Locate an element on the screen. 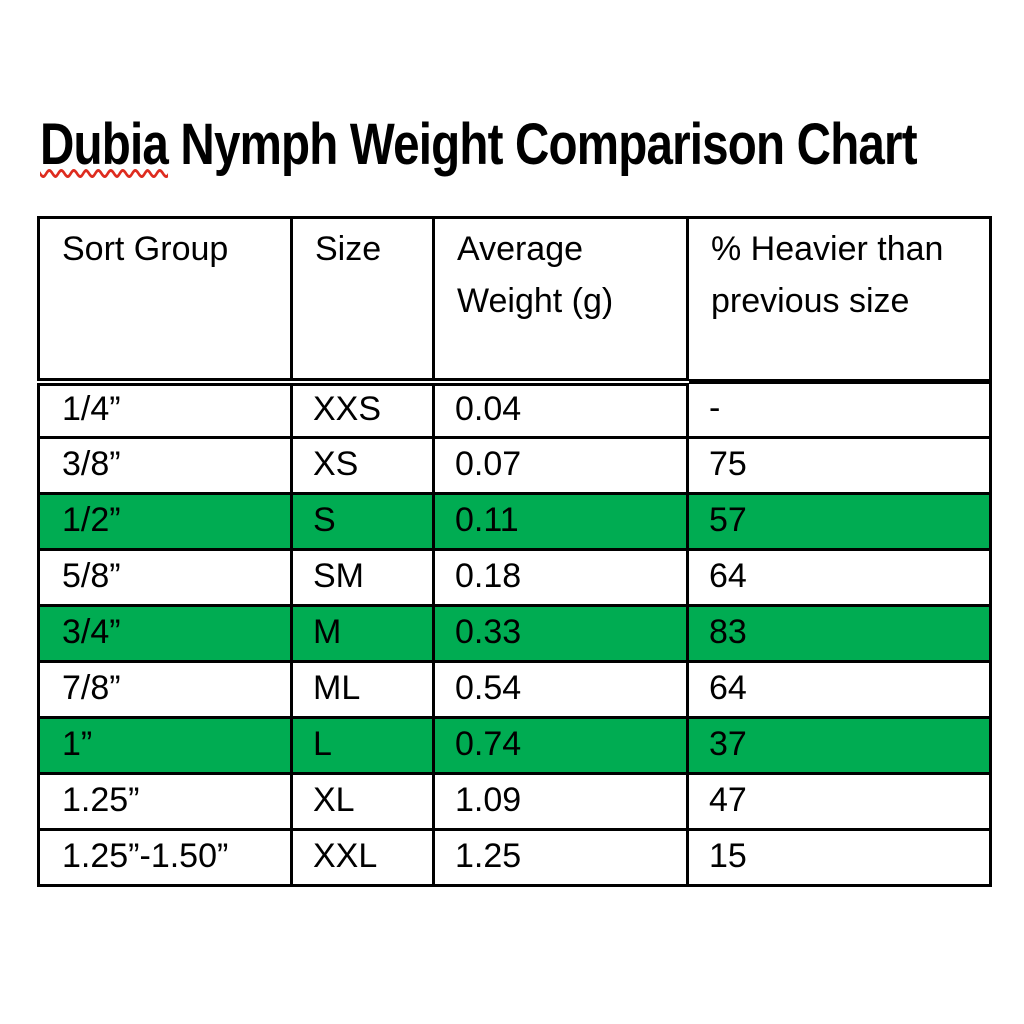 This screenshot has height=1024, width=1024. average-weight-cell: 0.33 is located at coordinates (560, 633).